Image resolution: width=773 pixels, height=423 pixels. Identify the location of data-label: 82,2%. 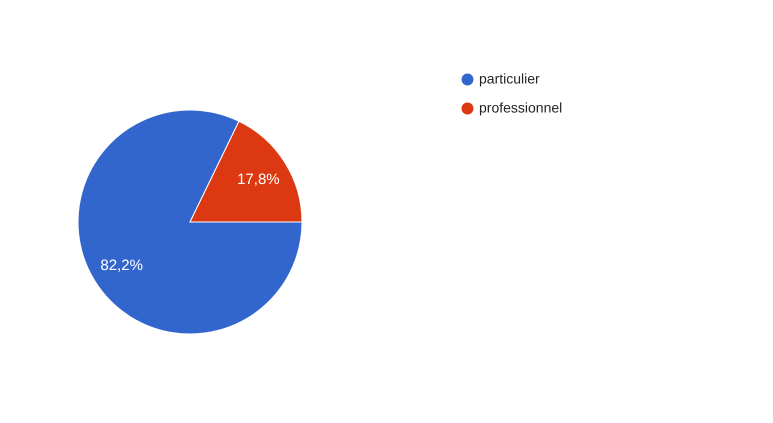
(121, 265).